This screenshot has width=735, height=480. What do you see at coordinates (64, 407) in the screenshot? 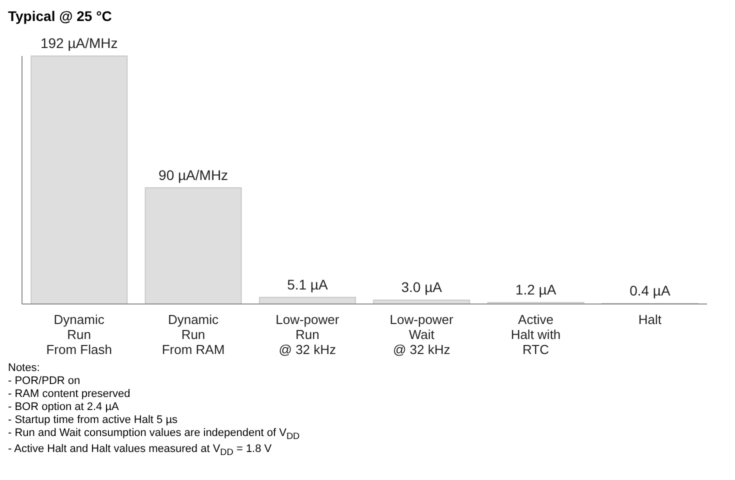
I see `text: - BOR option at 2.4 µA` at bounding box center [64, 407].